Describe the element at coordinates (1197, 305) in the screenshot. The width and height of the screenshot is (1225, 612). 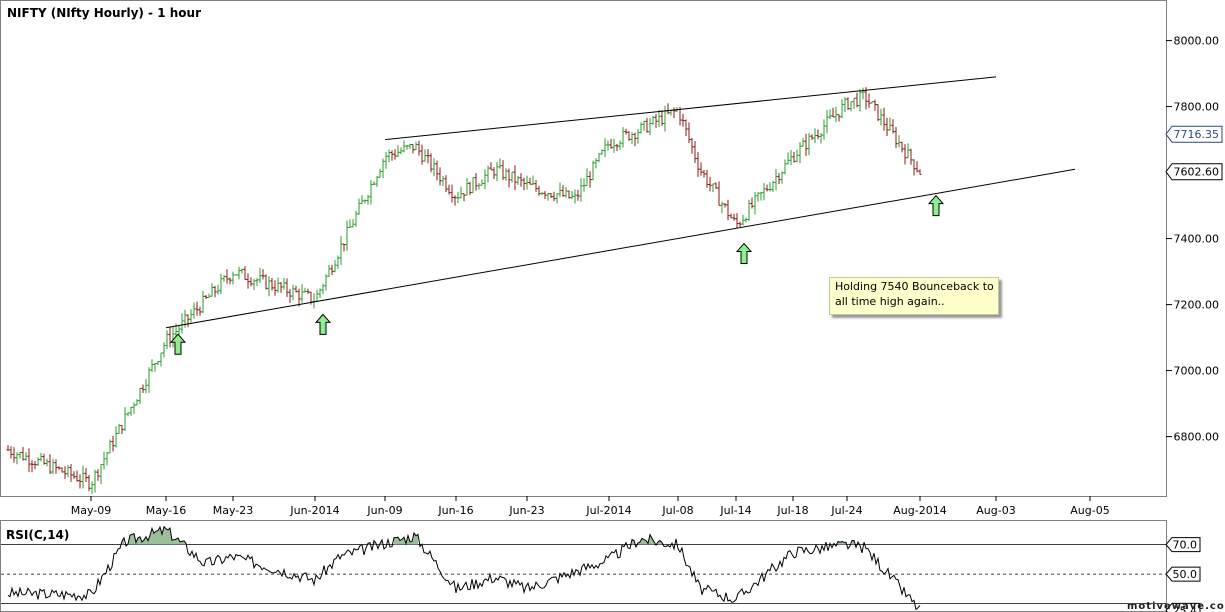
I see `price-tick-label: 7200.00` at that location.